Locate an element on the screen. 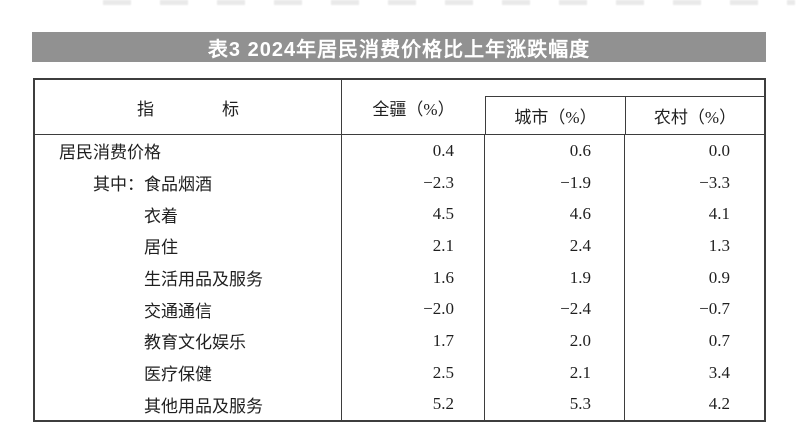 The width and height of the screenshot is (800, 439). table-row: 其他用品及服务 5.2 5.3 4.2 is located at coordinates (399, 404).